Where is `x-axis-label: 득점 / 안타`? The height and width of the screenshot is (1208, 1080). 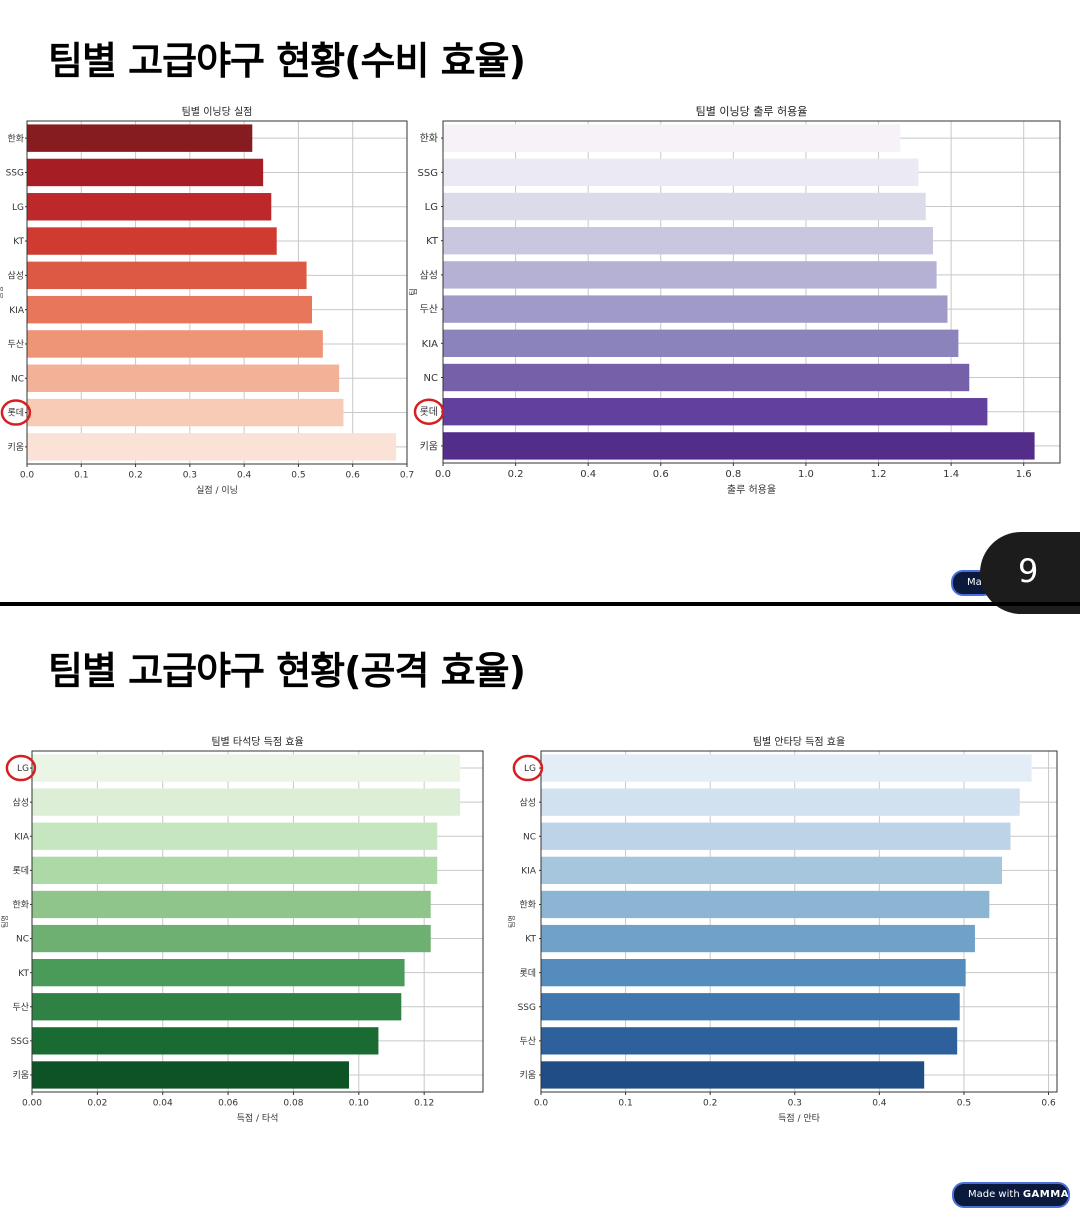
x-axis-label: 득점 / 안타 is located at coordinates (799, 1118).